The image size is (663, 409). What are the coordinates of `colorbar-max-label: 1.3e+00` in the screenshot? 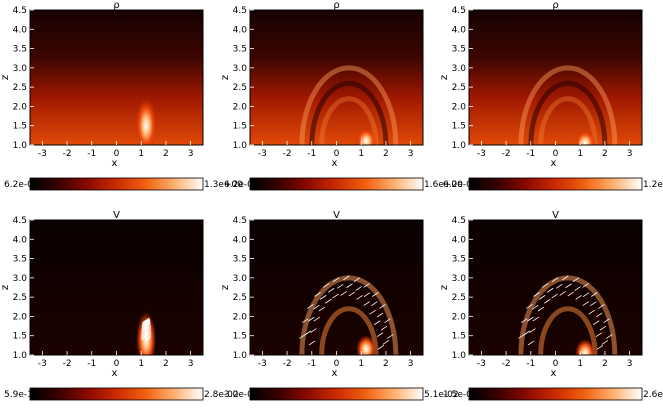 It's located at (223, 185).